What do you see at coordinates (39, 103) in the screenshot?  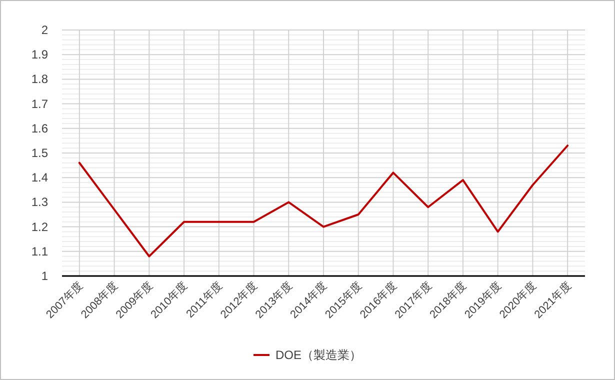 I see `y-tick-label: 1.7` at bounding box center [39, 103].